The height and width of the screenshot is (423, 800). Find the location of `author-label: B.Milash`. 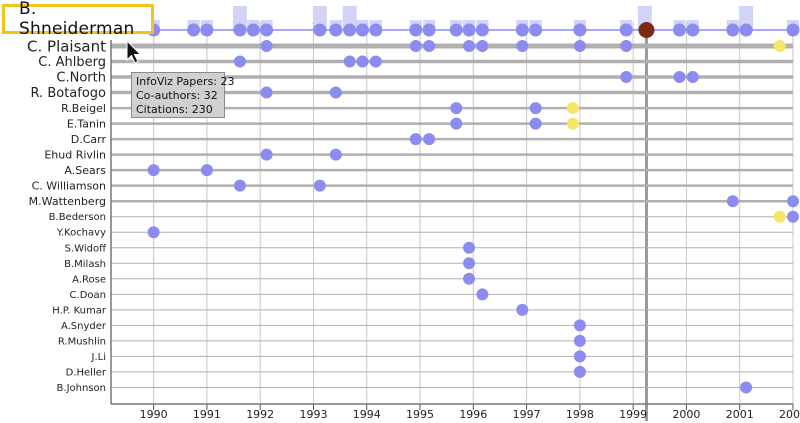

author-label: B.Milash is located at coordinates (85, 264).